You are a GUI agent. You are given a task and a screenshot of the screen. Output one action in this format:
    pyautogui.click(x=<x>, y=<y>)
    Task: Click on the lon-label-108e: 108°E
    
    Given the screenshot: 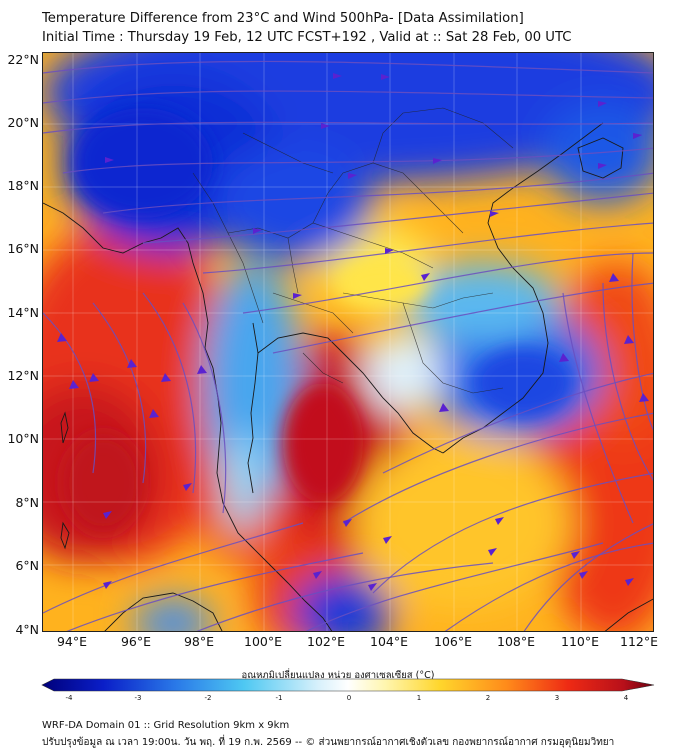 What is the action you would take?
    pyautogui.click(x=516, y=641)
    